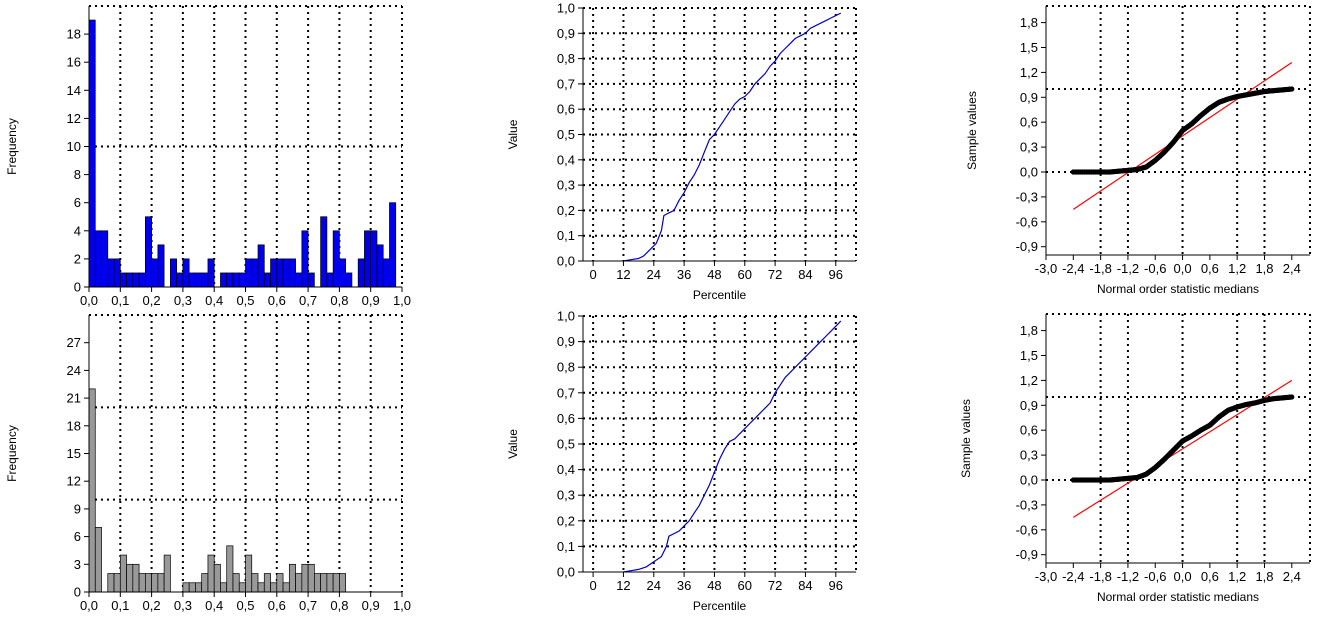 The height and width of the screenshot is (621, 1330). I want to click on x-tick-label: 84, so click(805, 274).